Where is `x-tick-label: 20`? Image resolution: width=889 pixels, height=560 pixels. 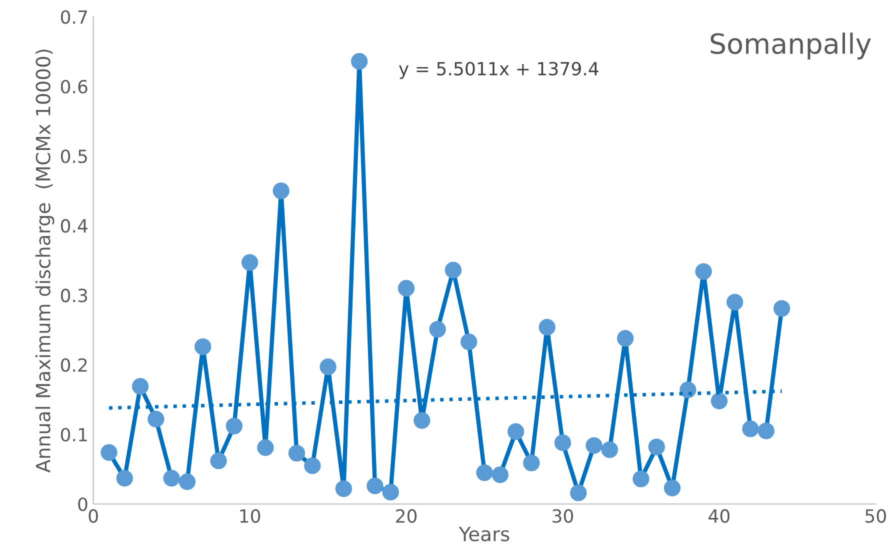 x-tick-label: 20 is located at coordinates (406, 516).